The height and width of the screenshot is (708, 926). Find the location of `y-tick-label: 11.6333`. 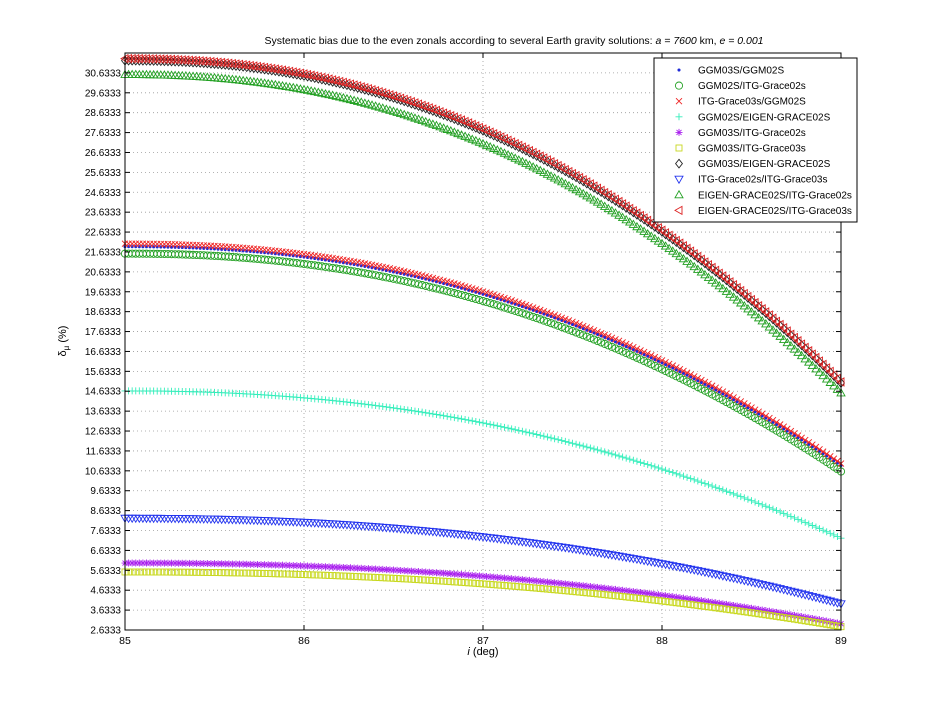

y-tick-label: 11.6333 is located at coordinates (104, 451).